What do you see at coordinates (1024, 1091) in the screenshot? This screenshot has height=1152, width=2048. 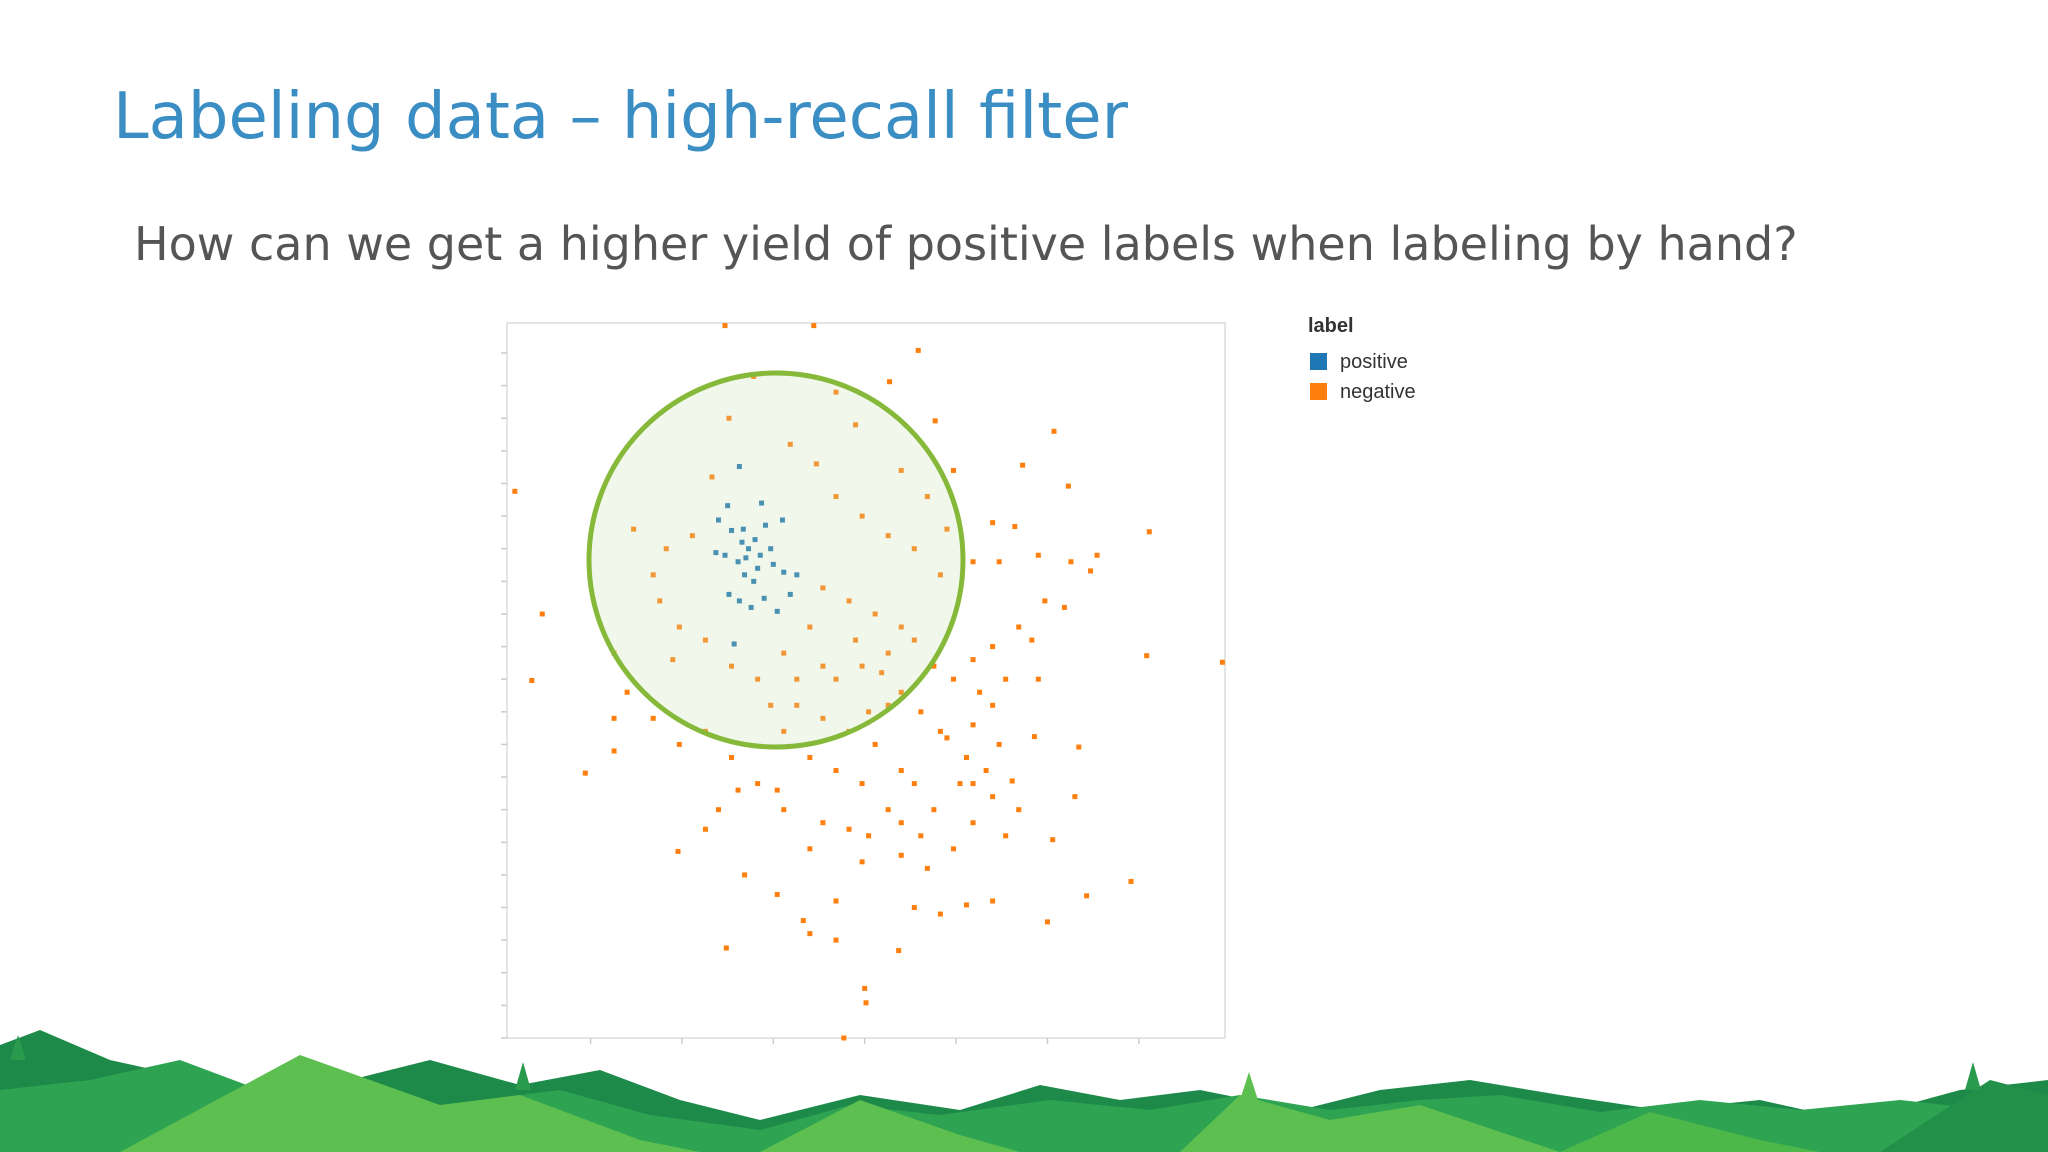 I see `mountains` at bounding box center [1024, 1091].